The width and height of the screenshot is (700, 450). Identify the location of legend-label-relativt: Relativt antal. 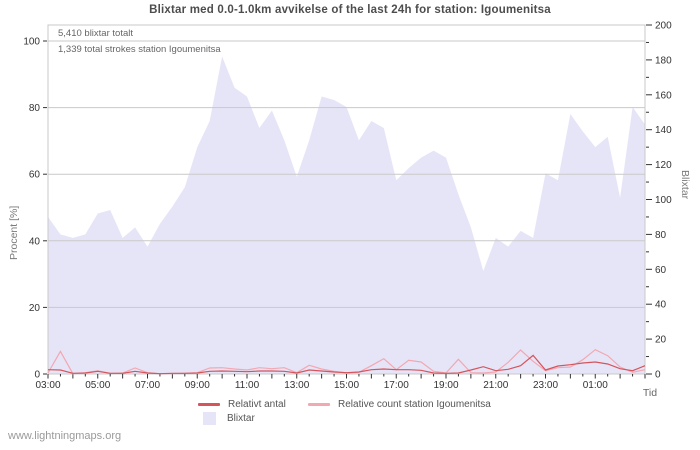
(257, 404).